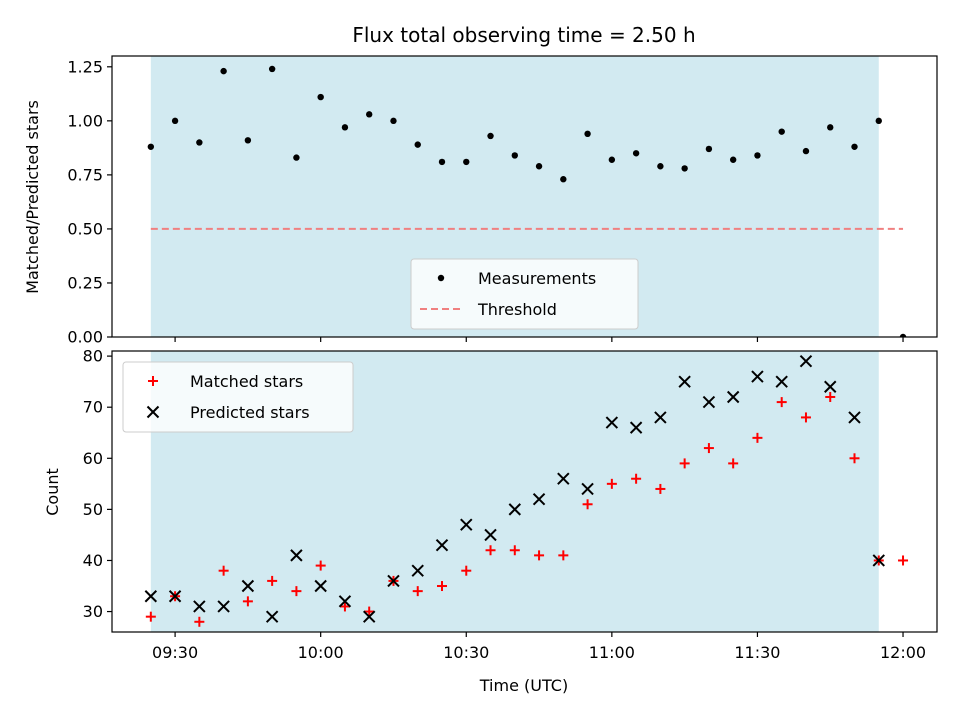 Image resolution: width=960 pixels, height=720 pixels. What do you see at coordinates (93, 560) in the screenshot?
I see `y-tick-label: 40` at bounding box center [93, 560].